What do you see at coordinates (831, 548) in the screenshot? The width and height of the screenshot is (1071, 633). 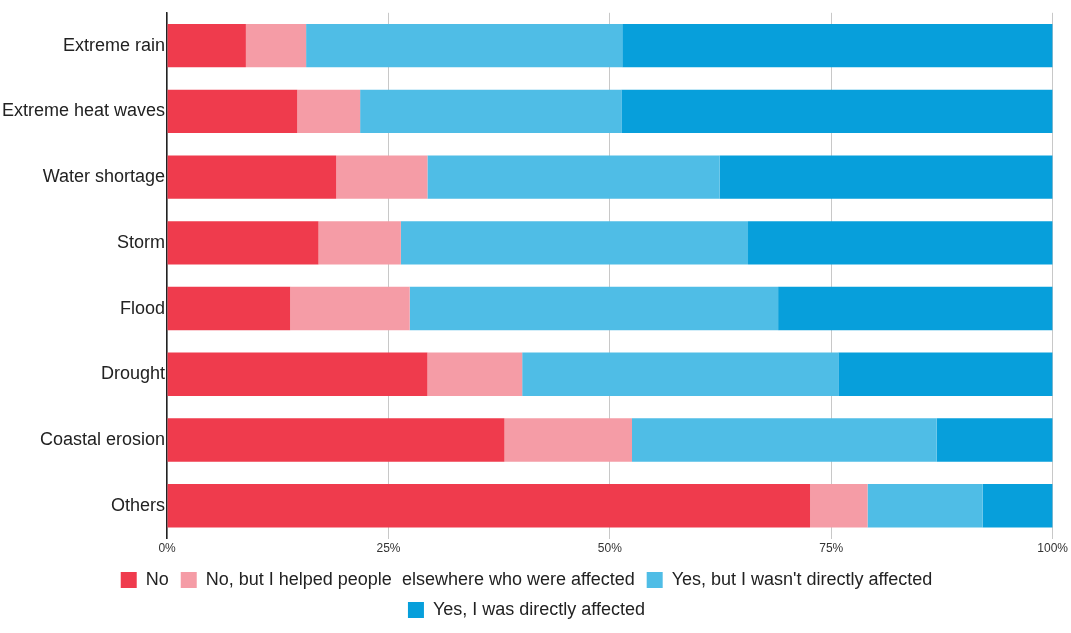 I see `x-tick-label: 75%` at bounding box center [831, 548].